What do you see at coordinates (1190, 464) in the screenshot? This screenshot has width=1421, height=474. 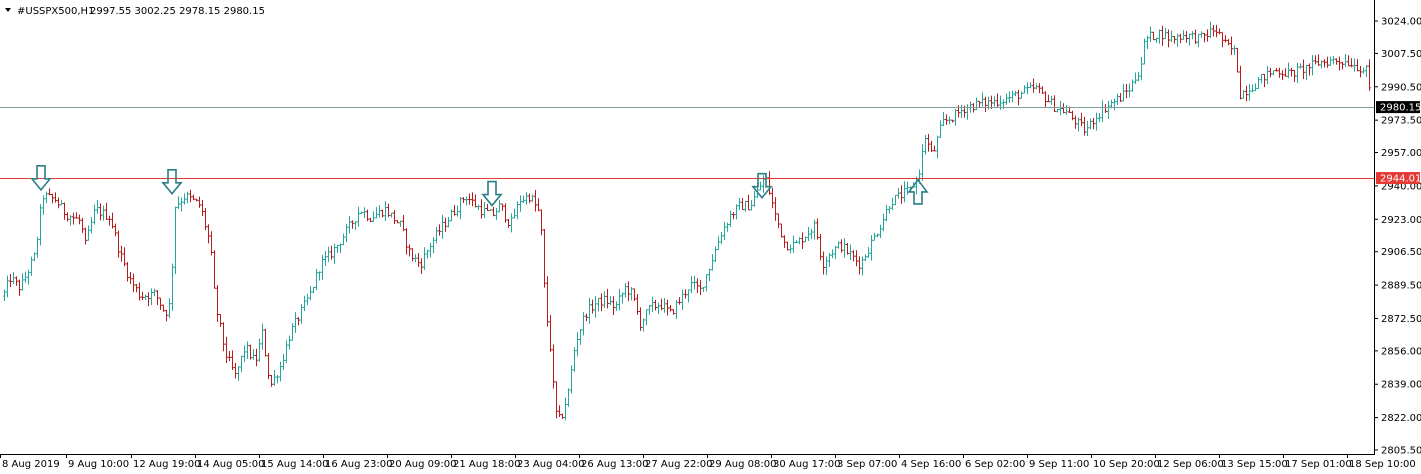 I see `x-tick-label: 12 Sep 06:00` at bounding box center [1190, 464].